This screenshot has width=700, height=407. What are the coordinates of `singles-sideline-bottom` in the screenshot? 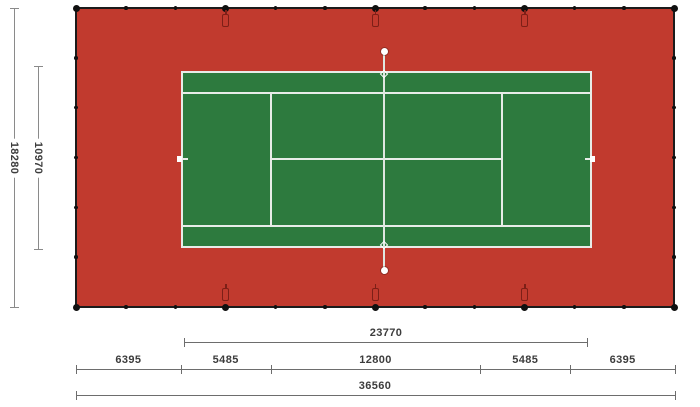 It's located at (386, 226).